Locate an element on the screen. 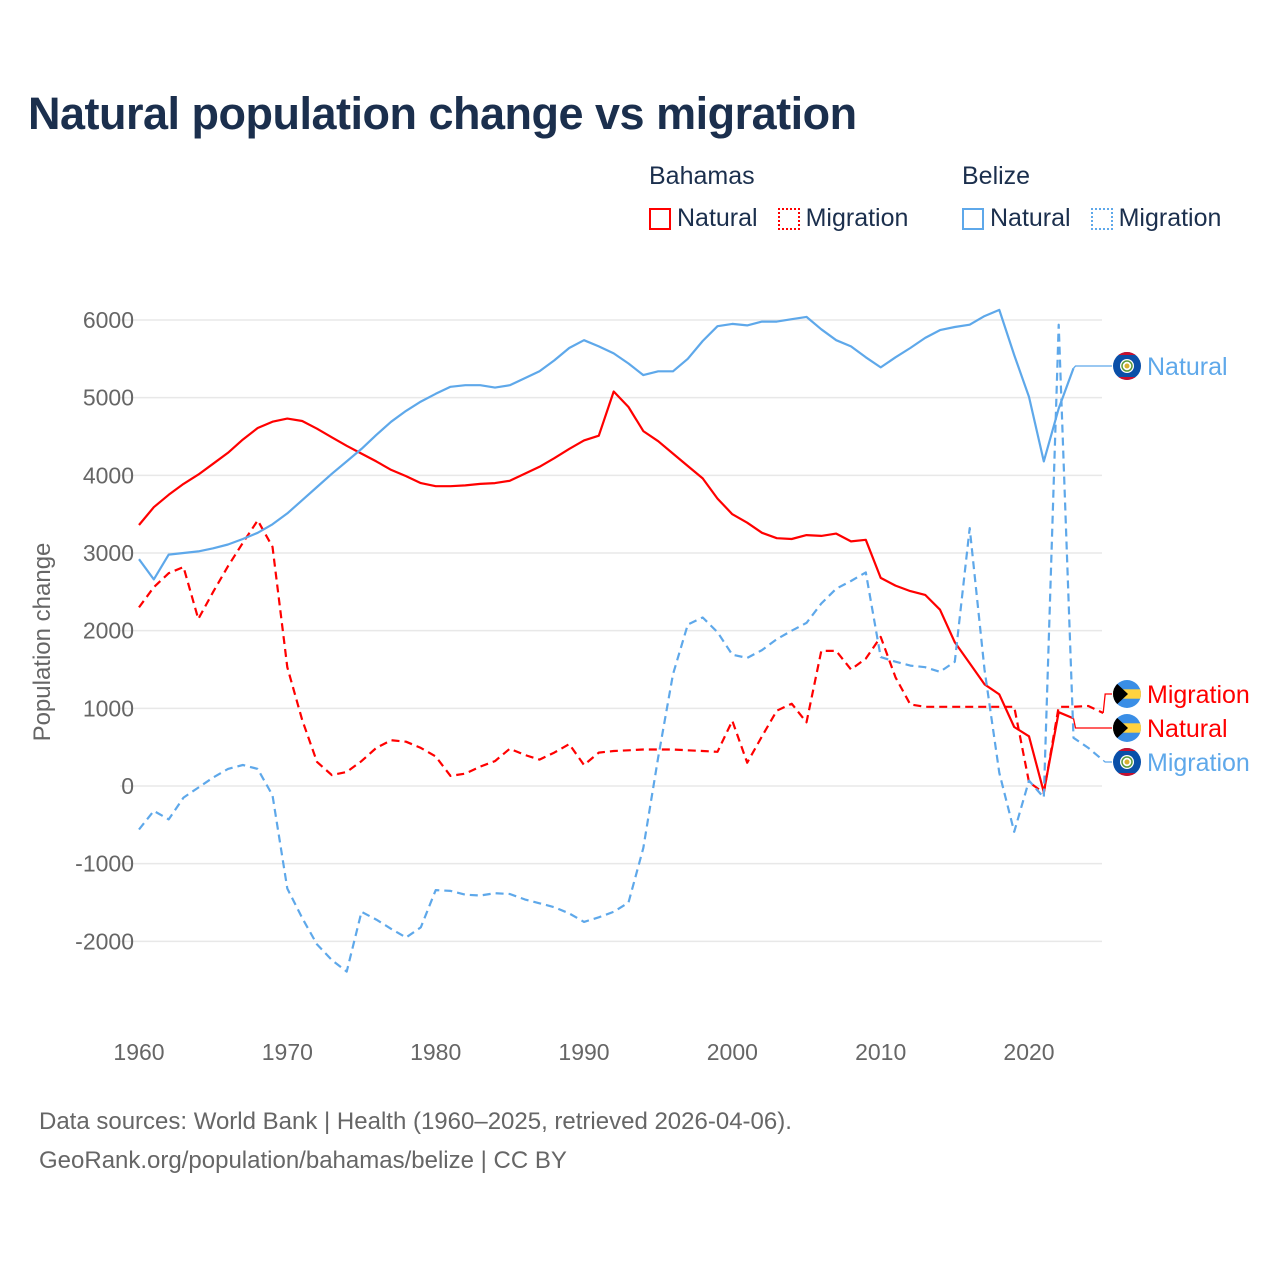 Image resolution: width=1280 pixels, height=1280 pixels. x-tick-label: 2000 is located at coordinates (732, 1052).